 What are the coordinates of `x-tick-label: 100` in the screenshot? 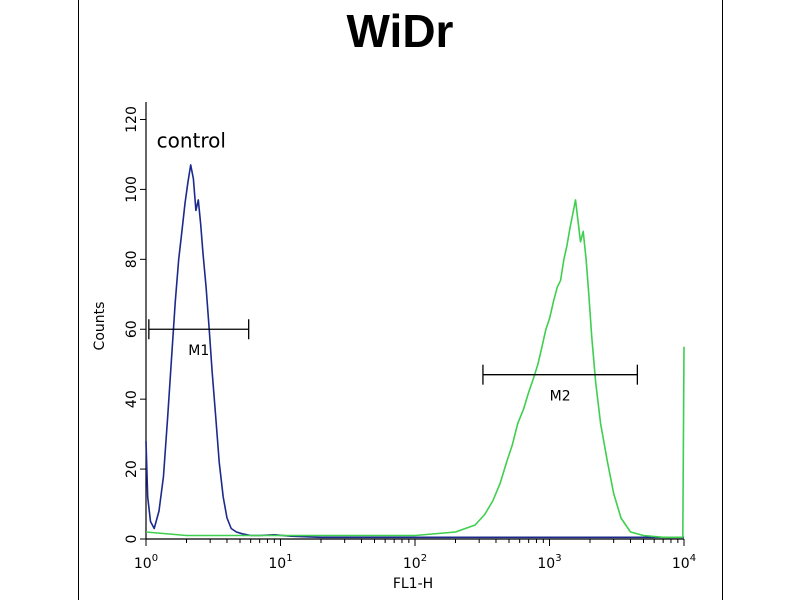 It's located at (146, 562).